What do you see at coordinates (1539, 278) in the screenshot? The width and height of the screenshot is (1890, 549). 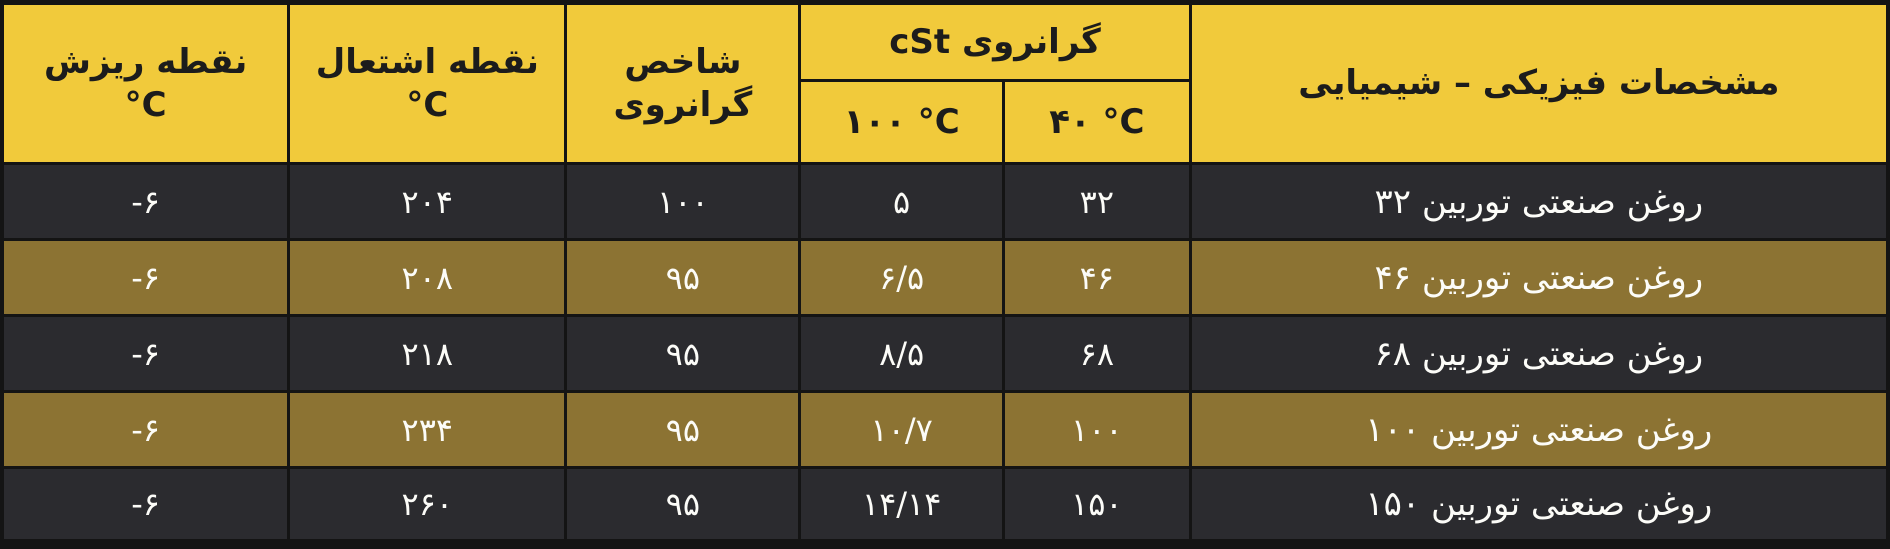 I see `cell-oil-name: روغن صنعتی توربین ۴۶` at bounding box center [1539, 278].